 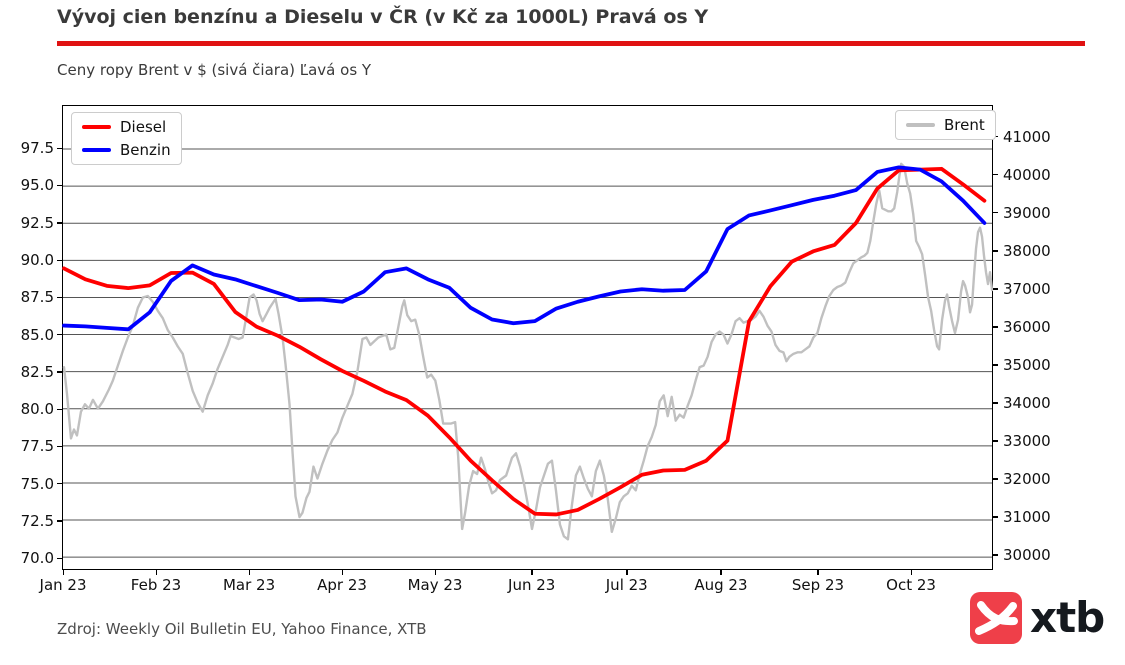 I want to click on right-axis-tick-label: 40000, so click(x=1027, y=174).